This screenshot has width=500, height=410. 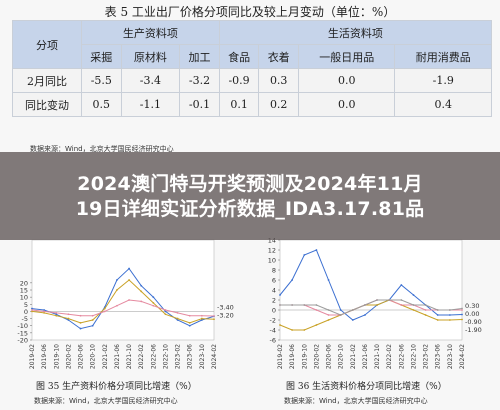 What do you see at coordinates (199, 80) in the screenshot?
I see `table-cell: -3.2` at bounding box center [199, 80].